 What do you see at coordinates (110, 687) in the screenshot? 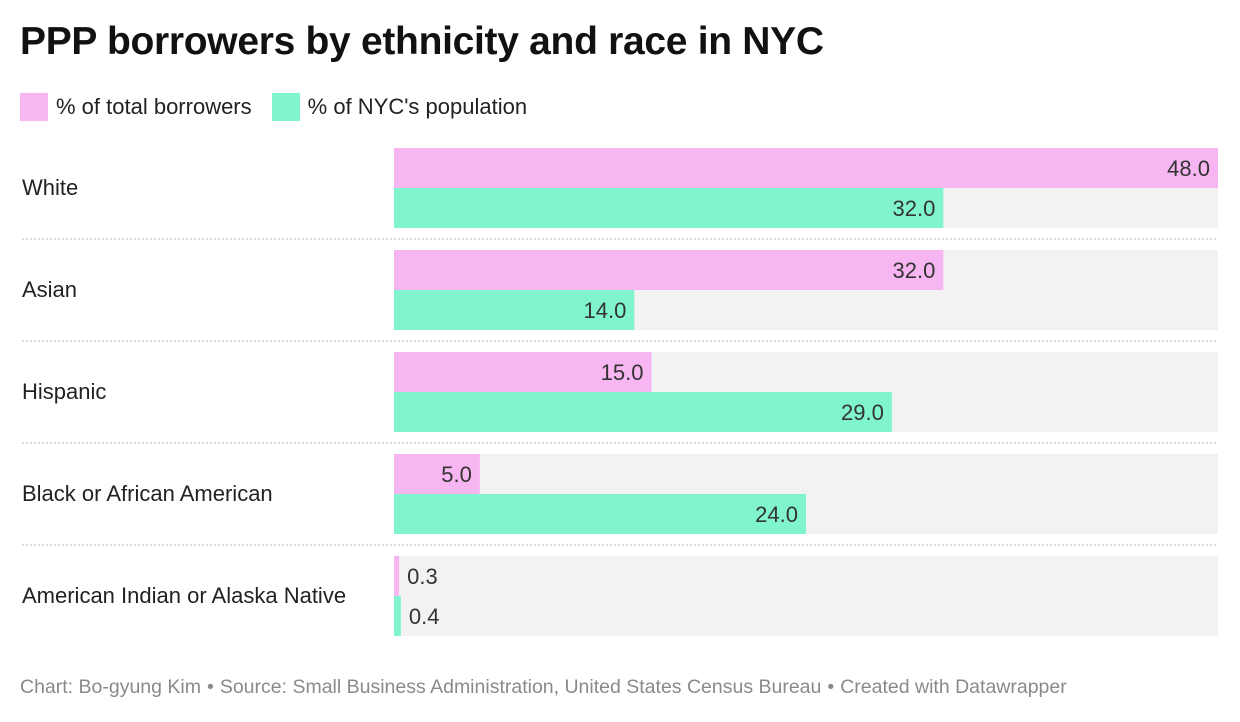
I see `footer-credit: Chart: Bo-gyung Kim` at bounding box center [110, 687].